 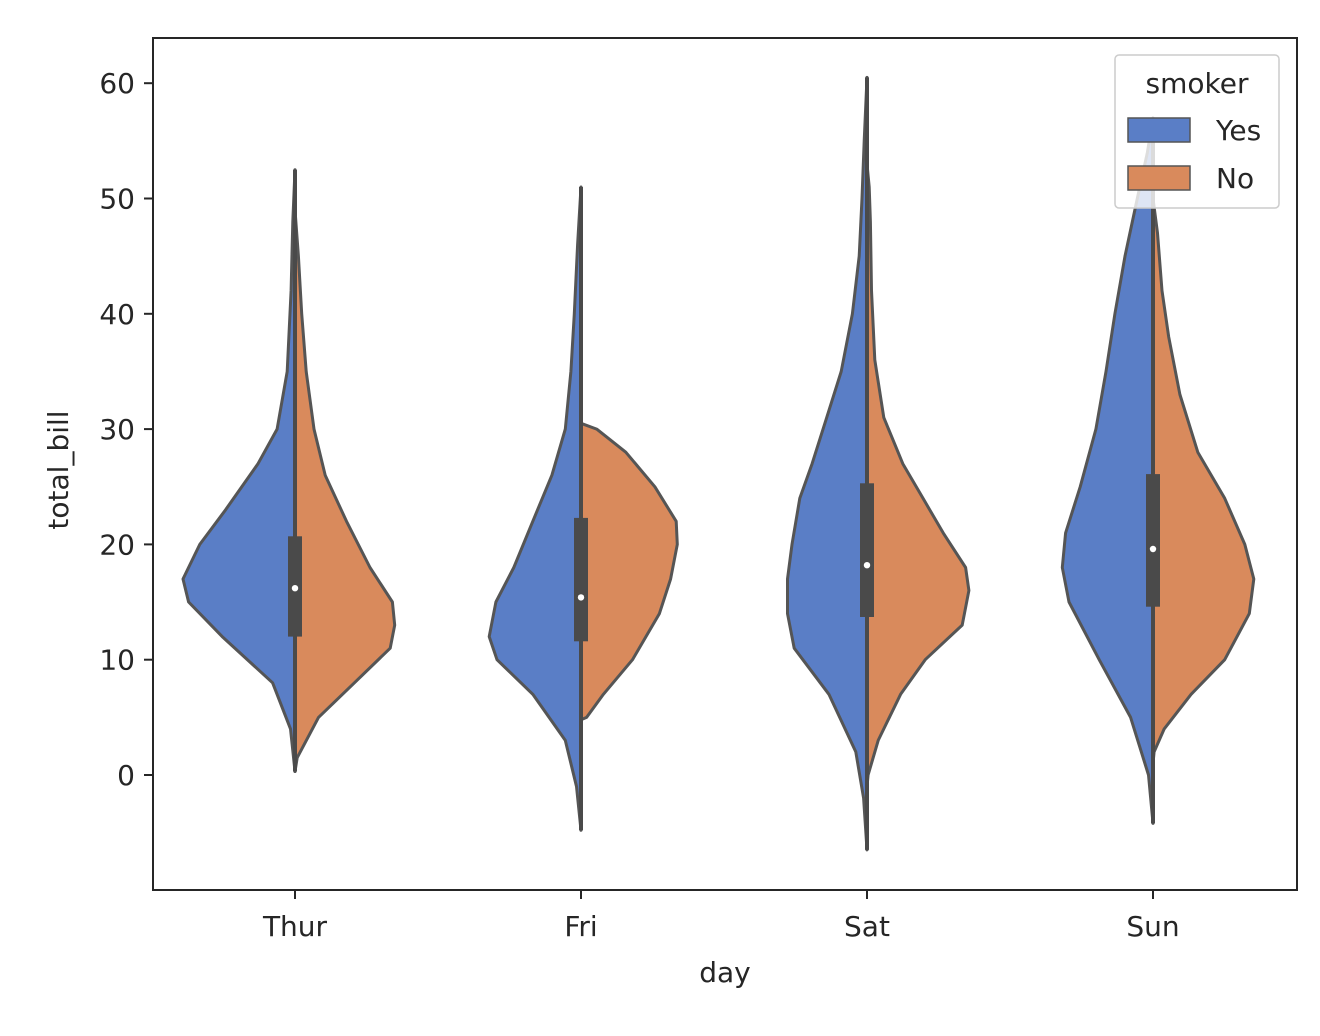 What do you see at coordinates (867, 550) in the screenshot?
I see `iqr-box-sat` at bounding box center [867, 550].